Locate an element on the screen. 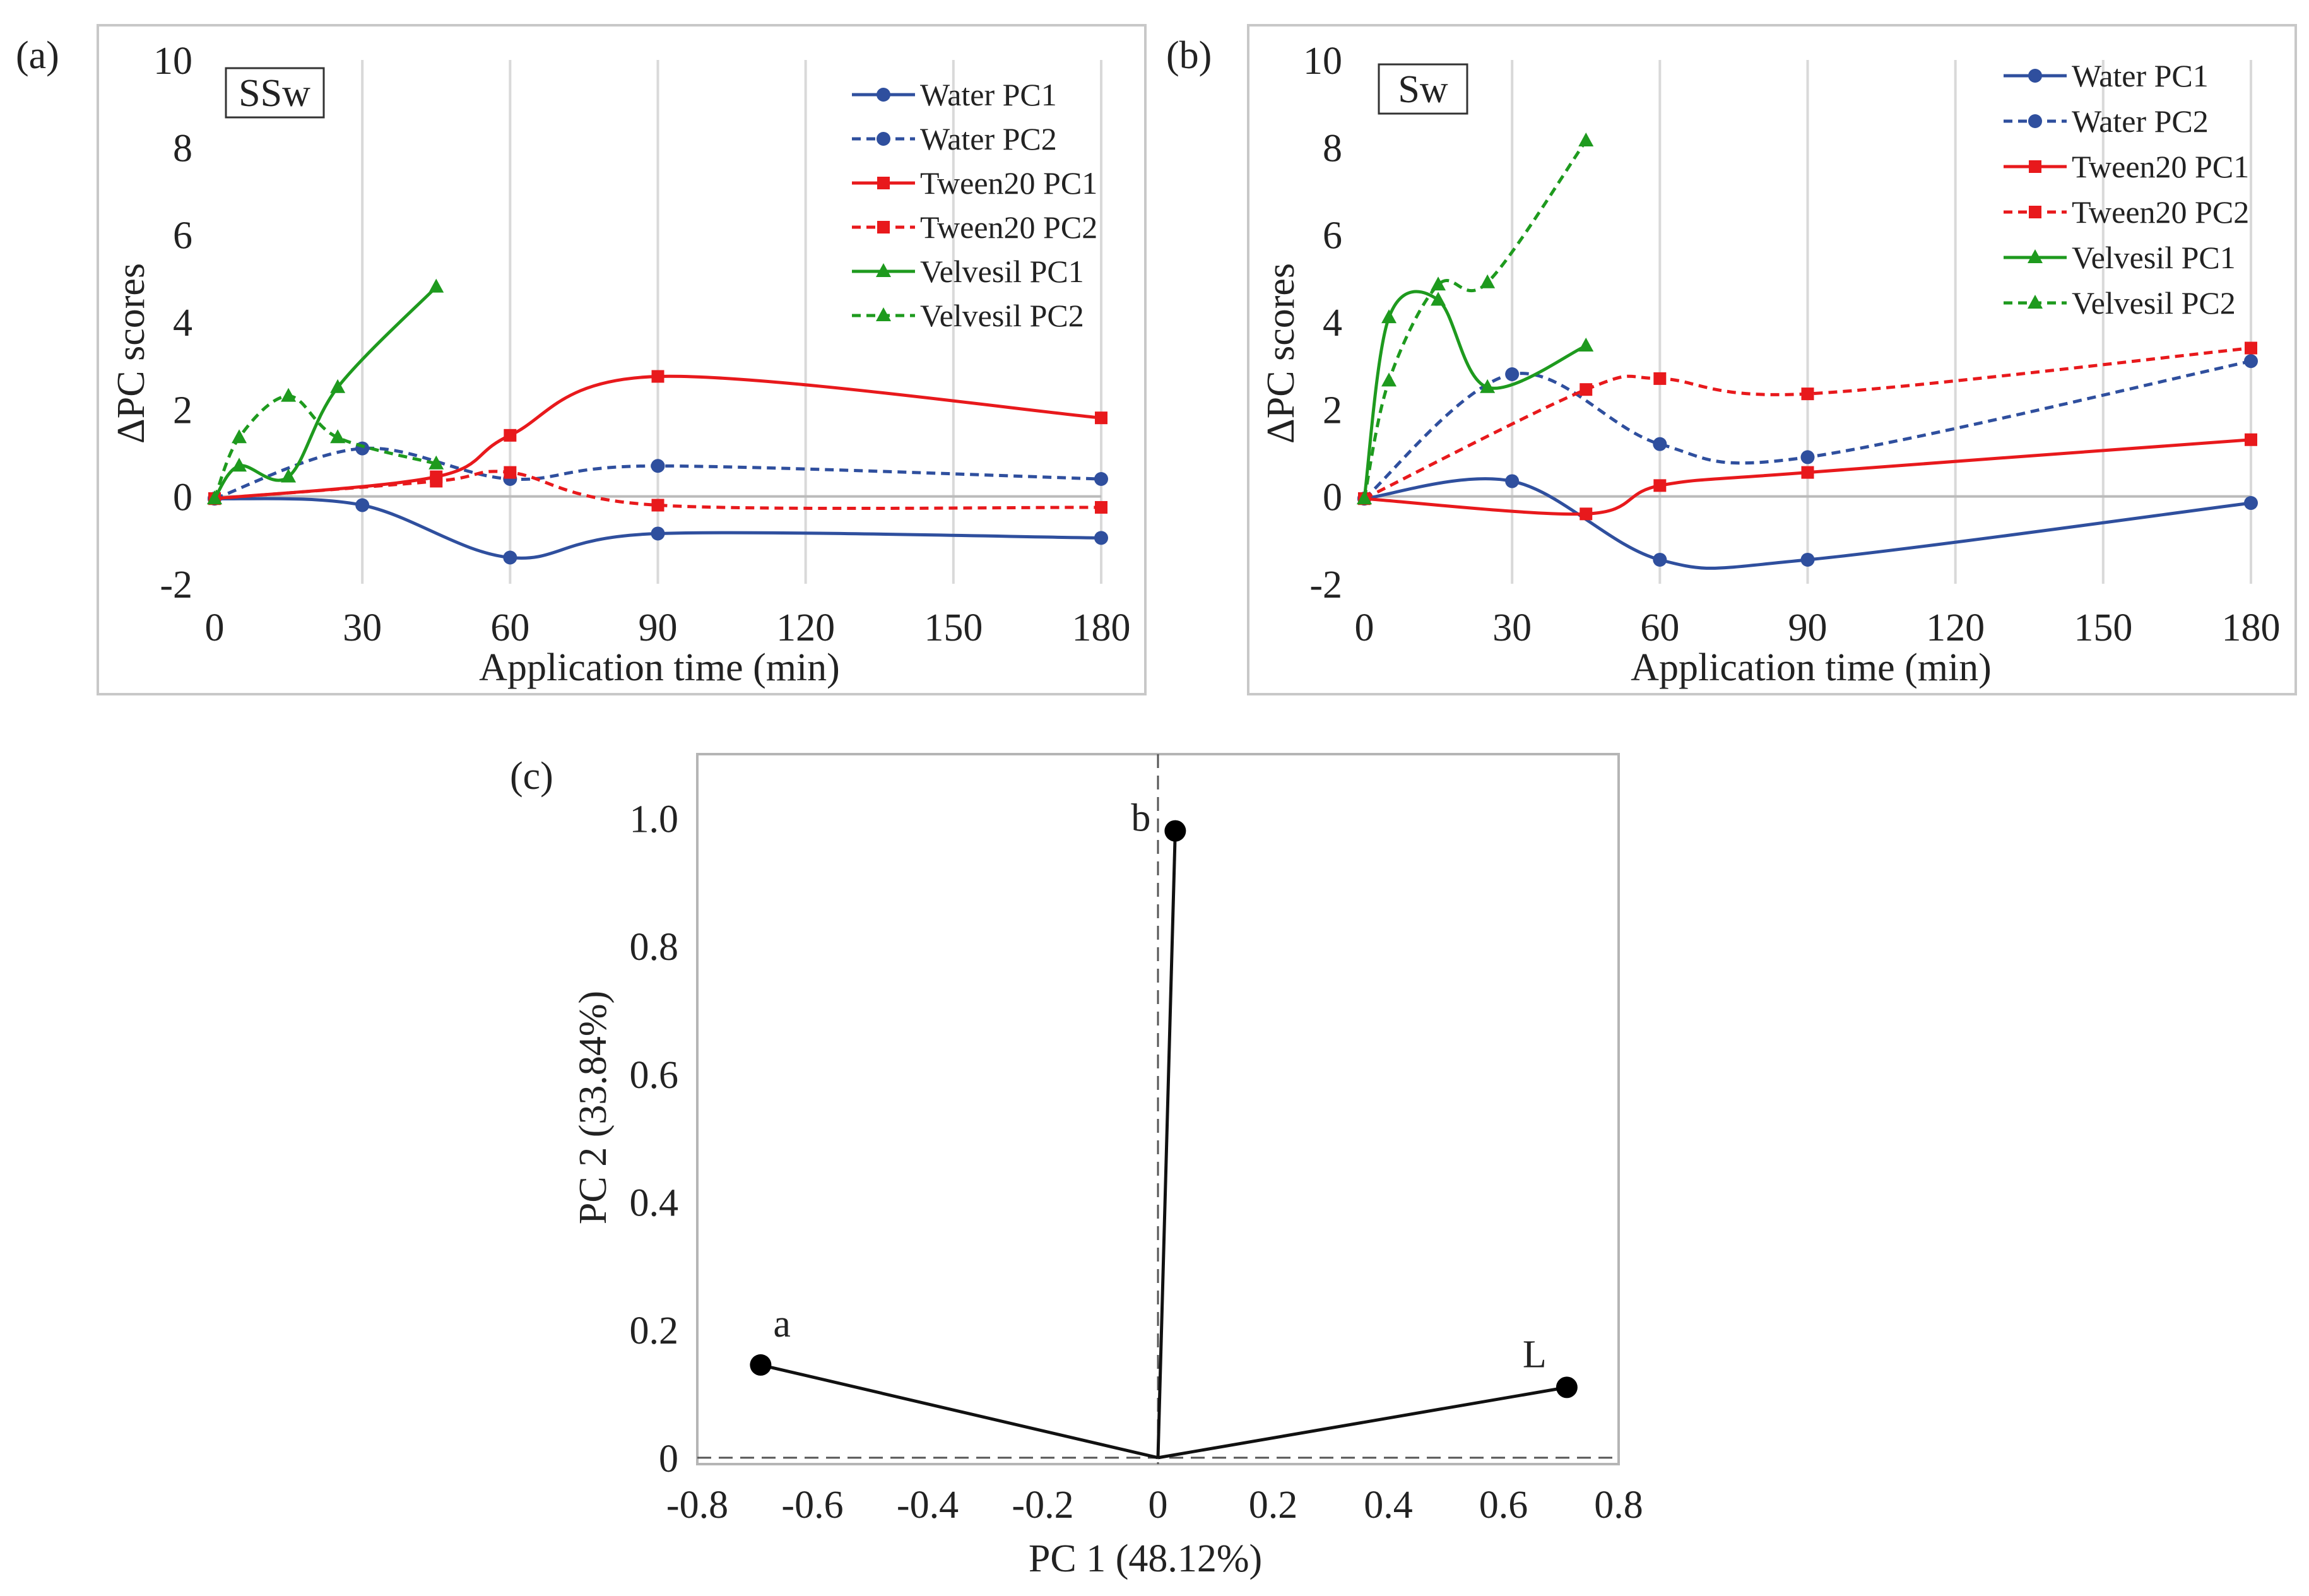 The width and height of the screenshot is (2309, 1596). panel-c-x-ticks: -0.8 -0.6 -0.4 -0.2 0 0.2 0.4 0.6 0.8 is located at coordinates (1154, 1505).